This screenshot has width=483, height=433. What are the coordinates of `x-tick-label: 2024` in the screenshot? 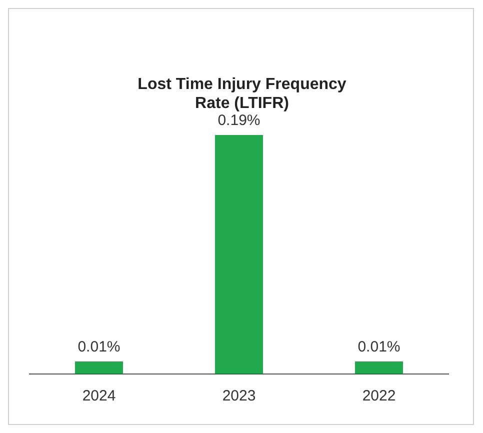 It's located at (99, 396).